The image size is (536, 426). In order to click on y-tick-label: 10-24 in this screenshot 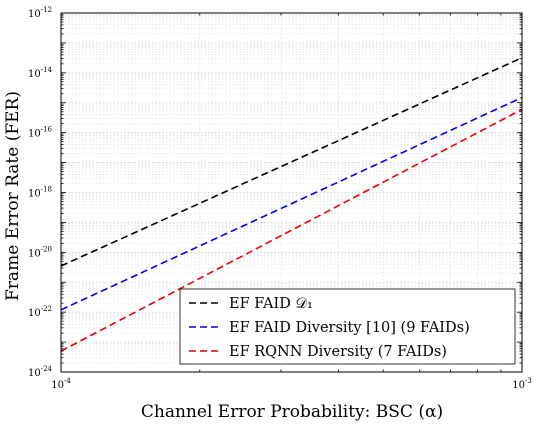, I will do `click(40, 372)`.